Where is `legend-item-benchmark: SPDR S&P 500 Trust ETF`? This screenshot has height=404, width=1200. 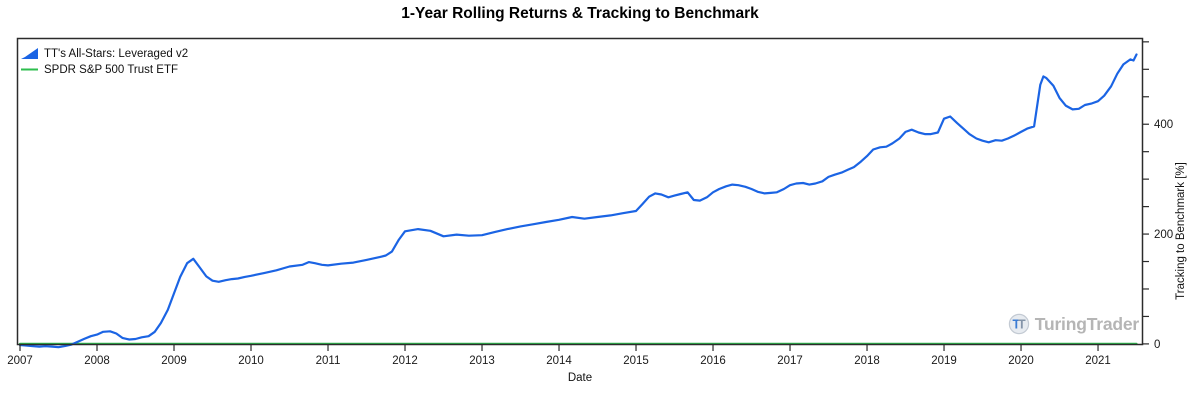 legend-item-benchmark: SPDR S&P 500 Trust ETF is located at coordinates (104, 69).